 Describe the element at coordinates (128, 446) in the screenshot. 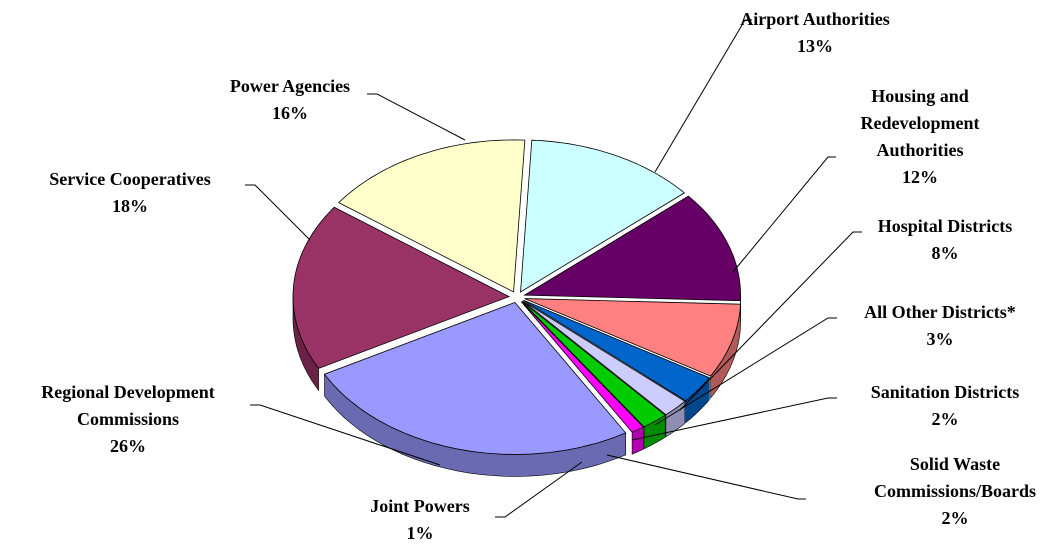

I see `value-label: 26%` at that location.